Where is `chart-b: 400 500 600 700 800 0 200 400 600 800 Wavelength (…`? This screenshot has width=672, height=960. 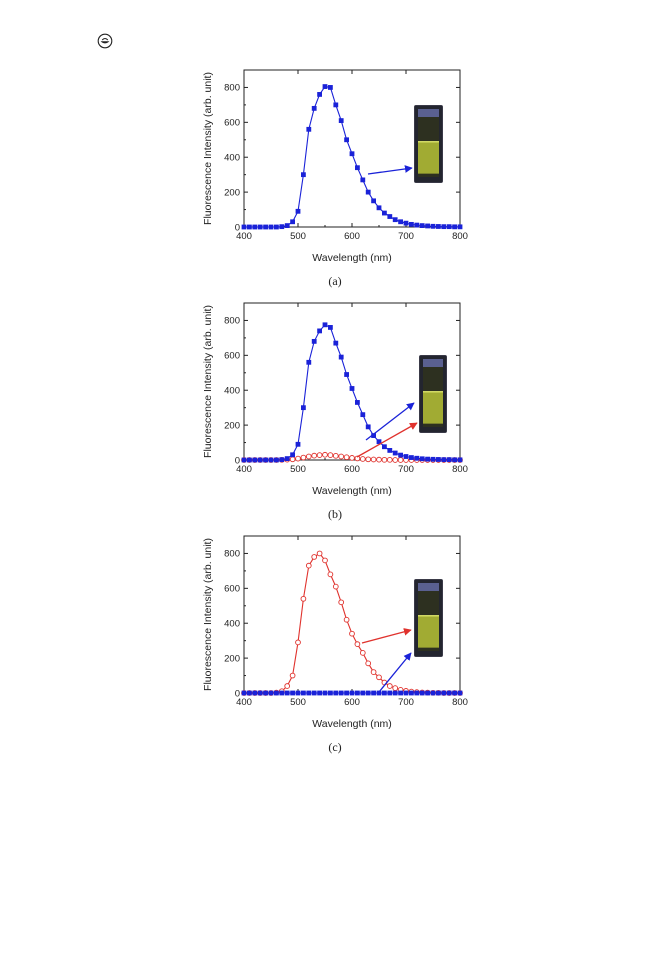
chart-b: 400 500 600 700 800 0 200 400 600 800 Wavelength (… is located at coordinates (335, 399).